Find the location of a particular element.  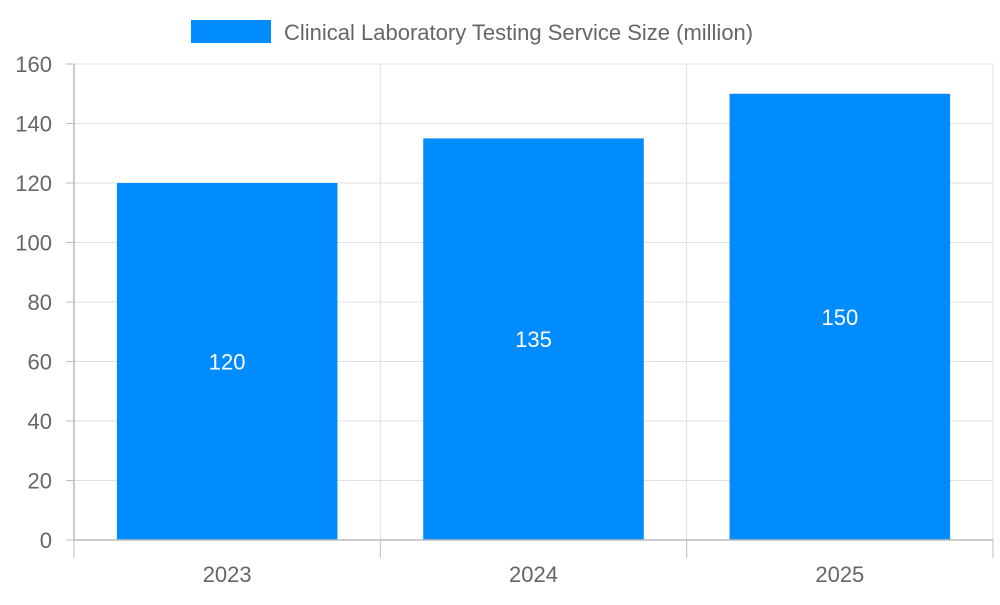

y-tick-label: 20 is located at coordinates (40, 481).